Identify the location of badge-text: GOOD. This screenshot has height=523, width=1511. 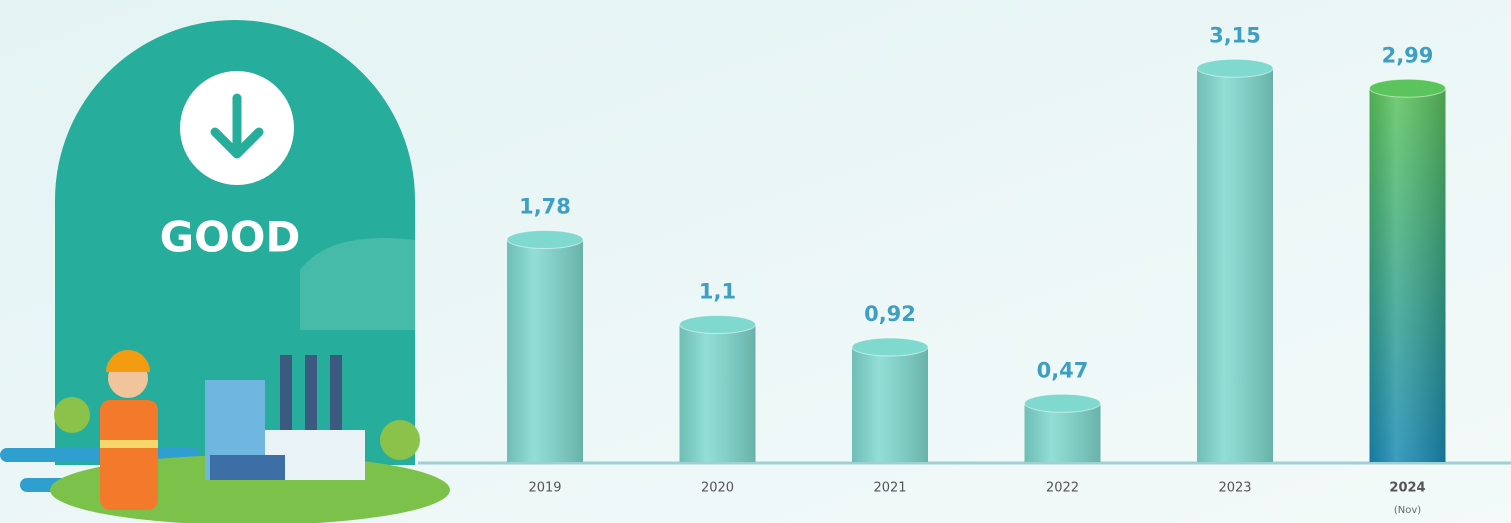
(230, 237).